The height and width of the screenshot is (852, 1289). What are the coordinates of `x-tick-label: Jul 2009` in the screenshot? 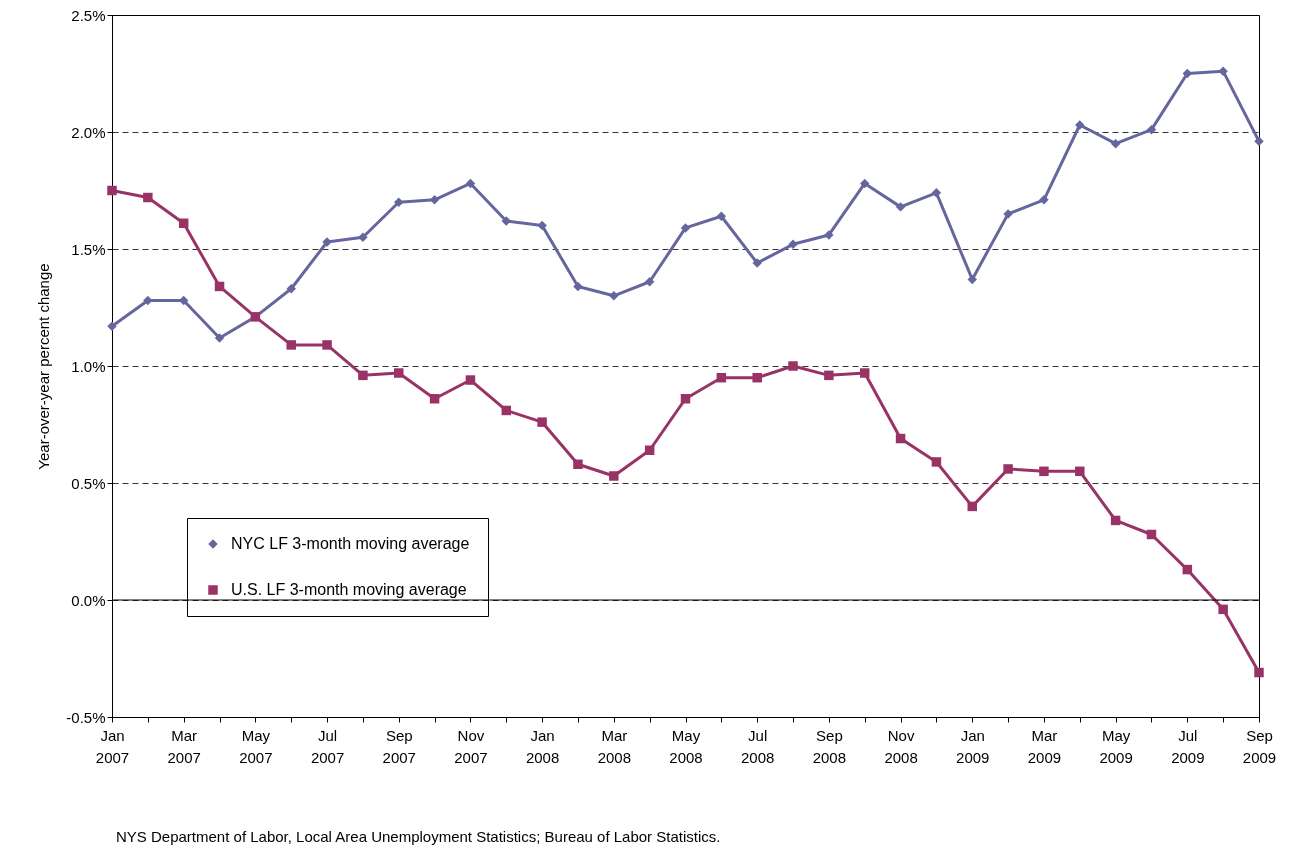 It's located at (1188, 746).